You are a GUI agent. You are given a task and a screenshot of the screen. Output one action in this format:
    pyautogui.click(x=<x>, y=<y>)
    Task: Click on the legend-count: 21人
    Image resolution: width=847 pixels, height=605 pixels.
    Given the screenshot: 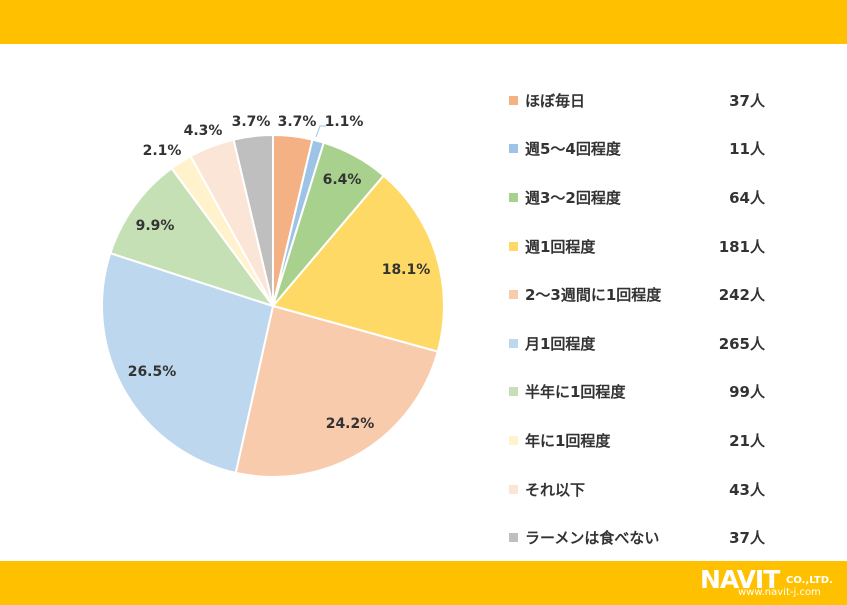 What is the action you would take?
    pyautogui.click(x=747, y=440)
    